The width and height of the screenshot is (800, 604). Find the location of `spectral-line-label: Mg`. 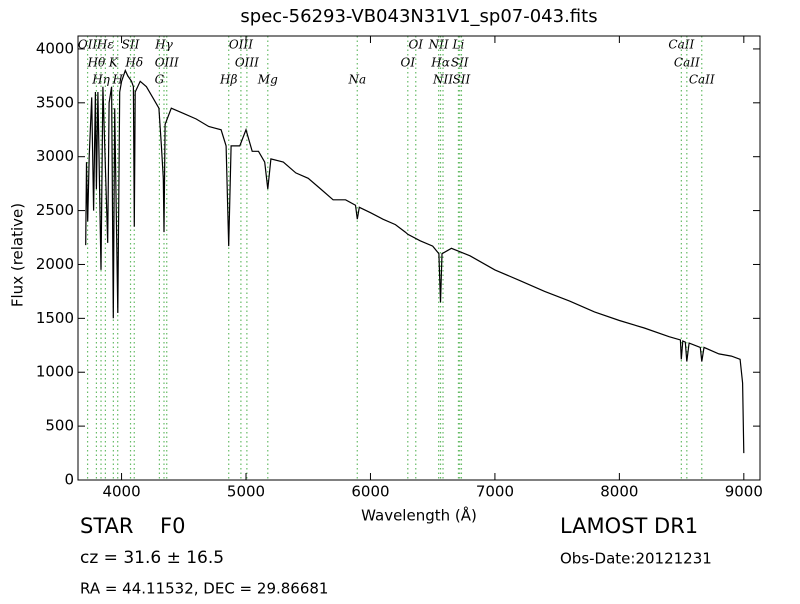

spectral-line-label: Mg is located at coordinates (267, 80).